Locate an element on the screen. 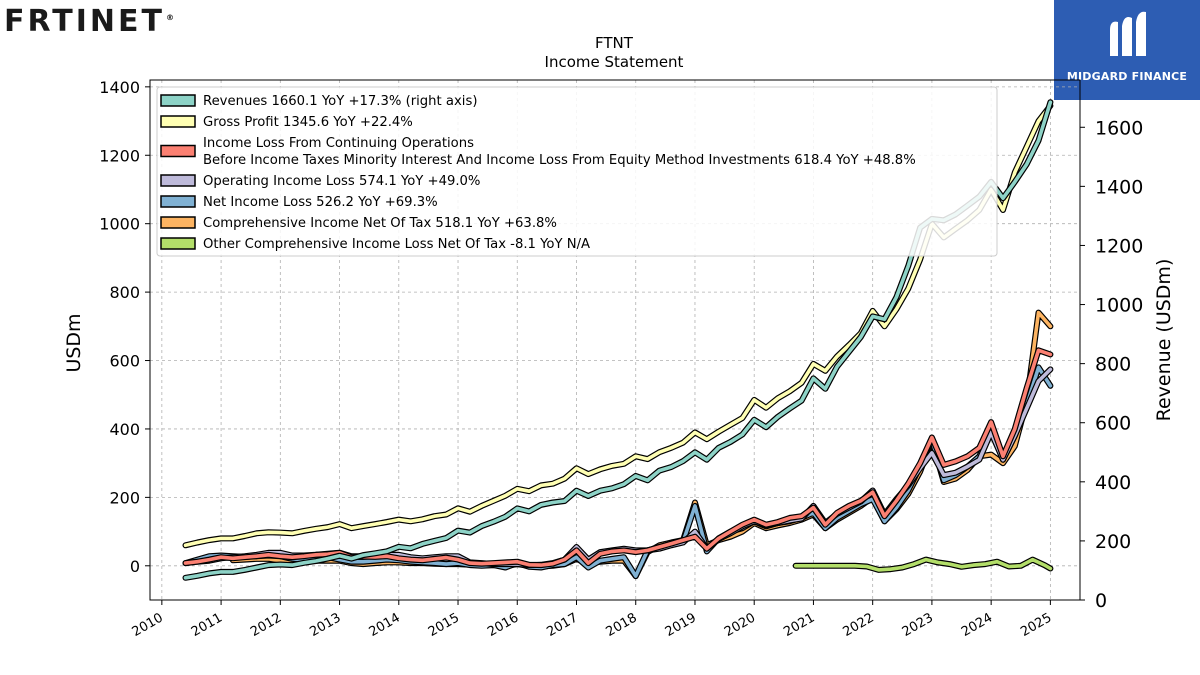  right-tick-label: 800 is located at coordinates (1113, 365).